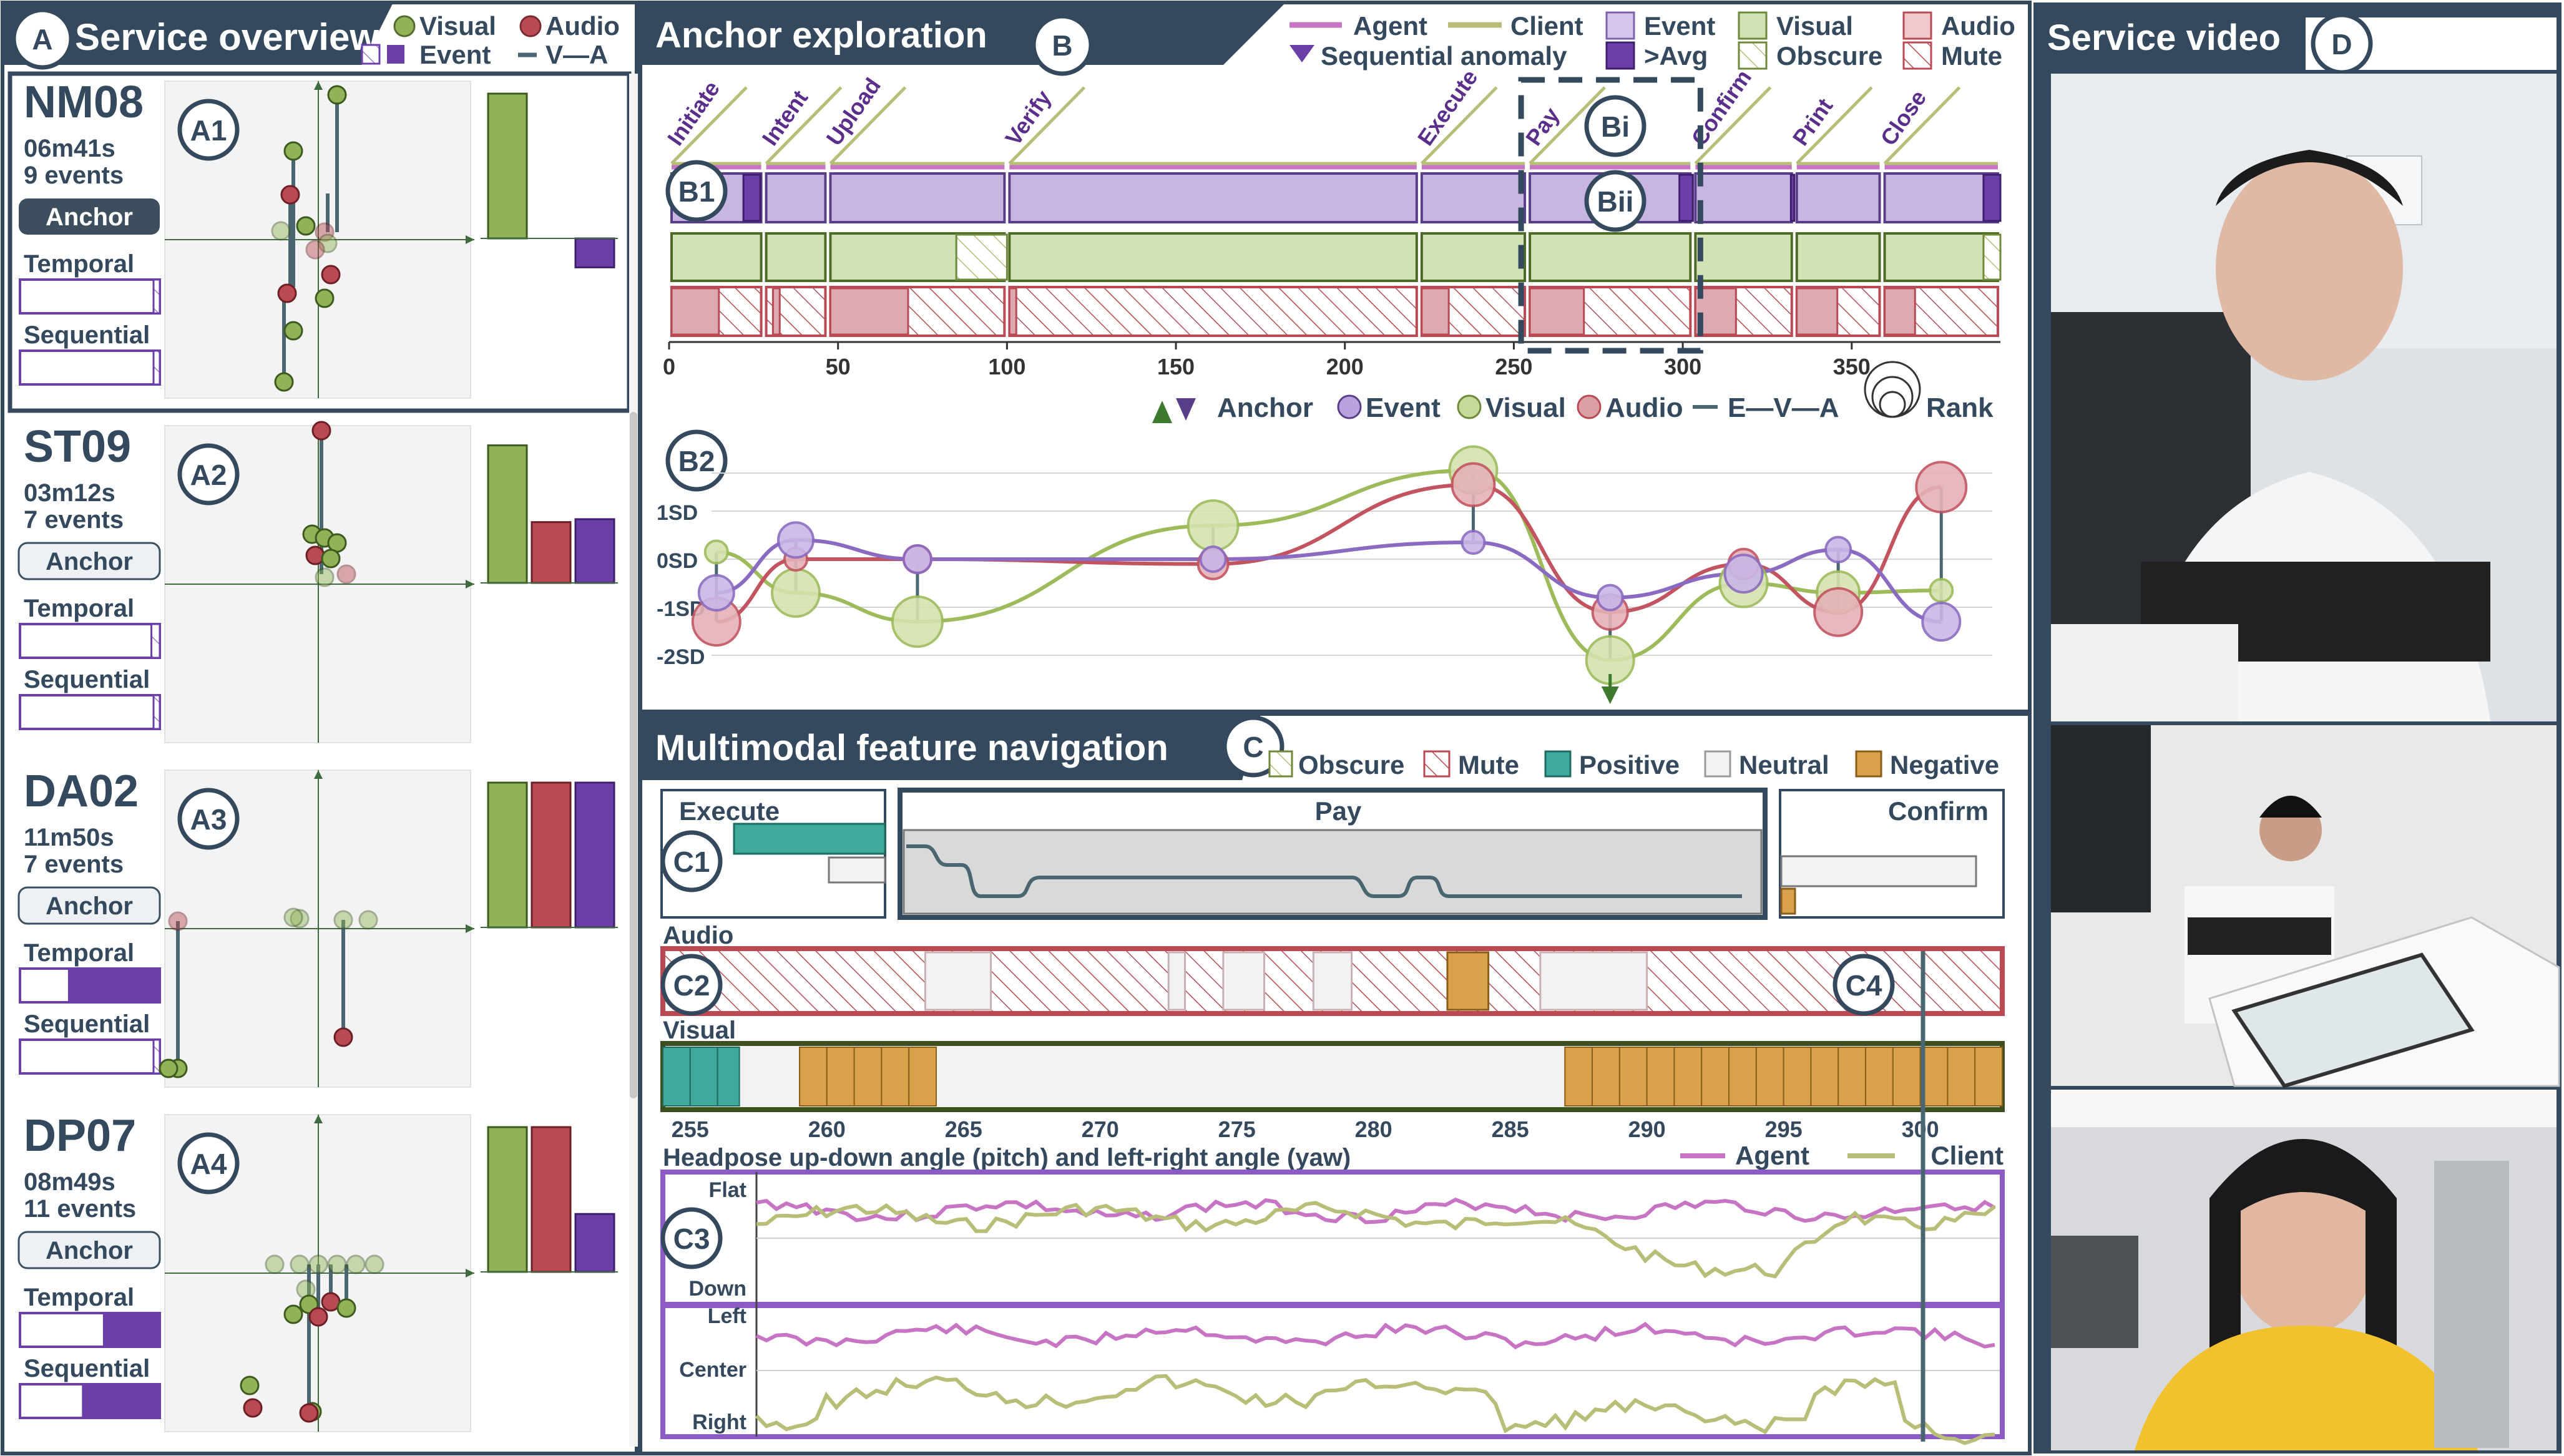 This screenshot has height=1456, width=2564. What do you see at coordinates (1006, 366) in the screenshot?
I see `b1-axis-tick-label: 100` at bounding box center [1006, 366].